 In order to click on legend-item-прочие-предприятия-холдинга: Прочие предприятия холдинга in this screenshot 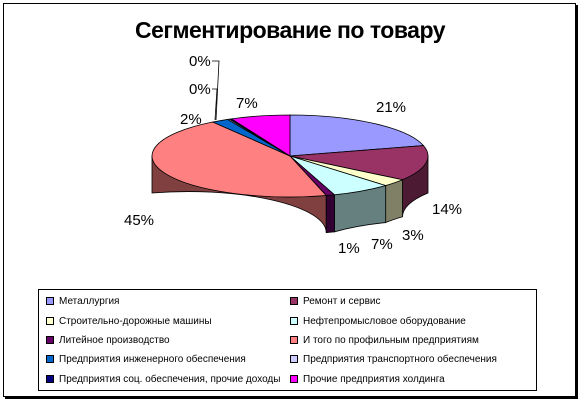, I will do `click(367, 379)`.